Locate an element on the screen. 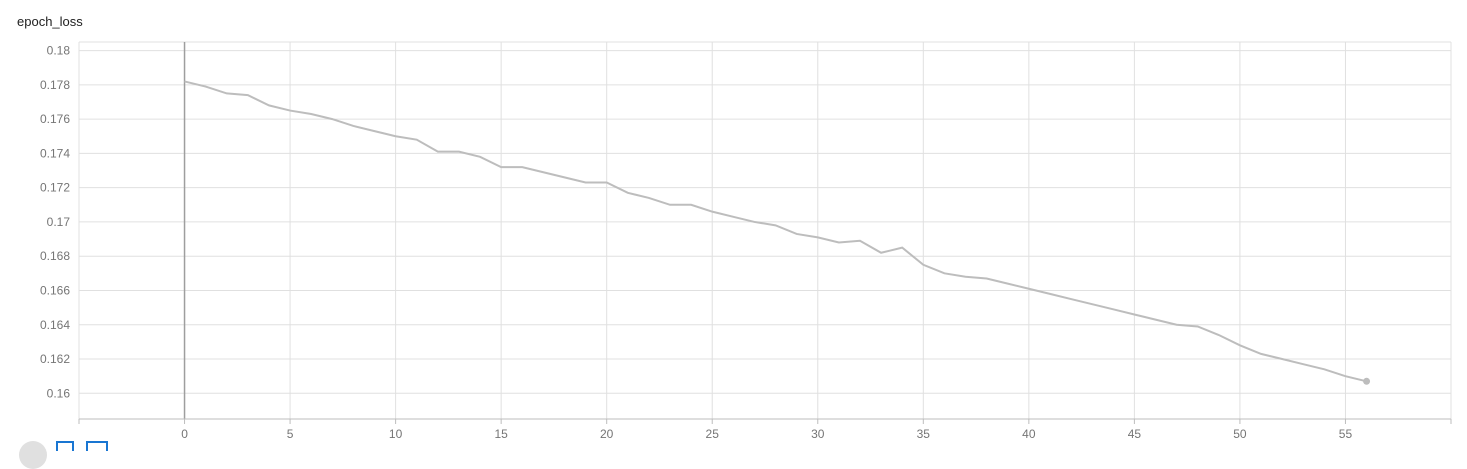  x-tick-label: 40 is located at coordinates (1029, 434).